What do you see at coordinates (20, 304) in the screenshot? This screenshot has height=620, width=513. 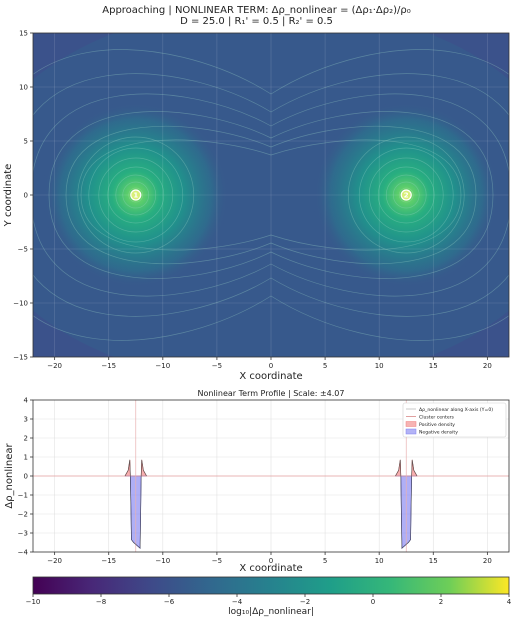 I see `heatmap-ytick-label: −10` at bounding box center [20, 304].